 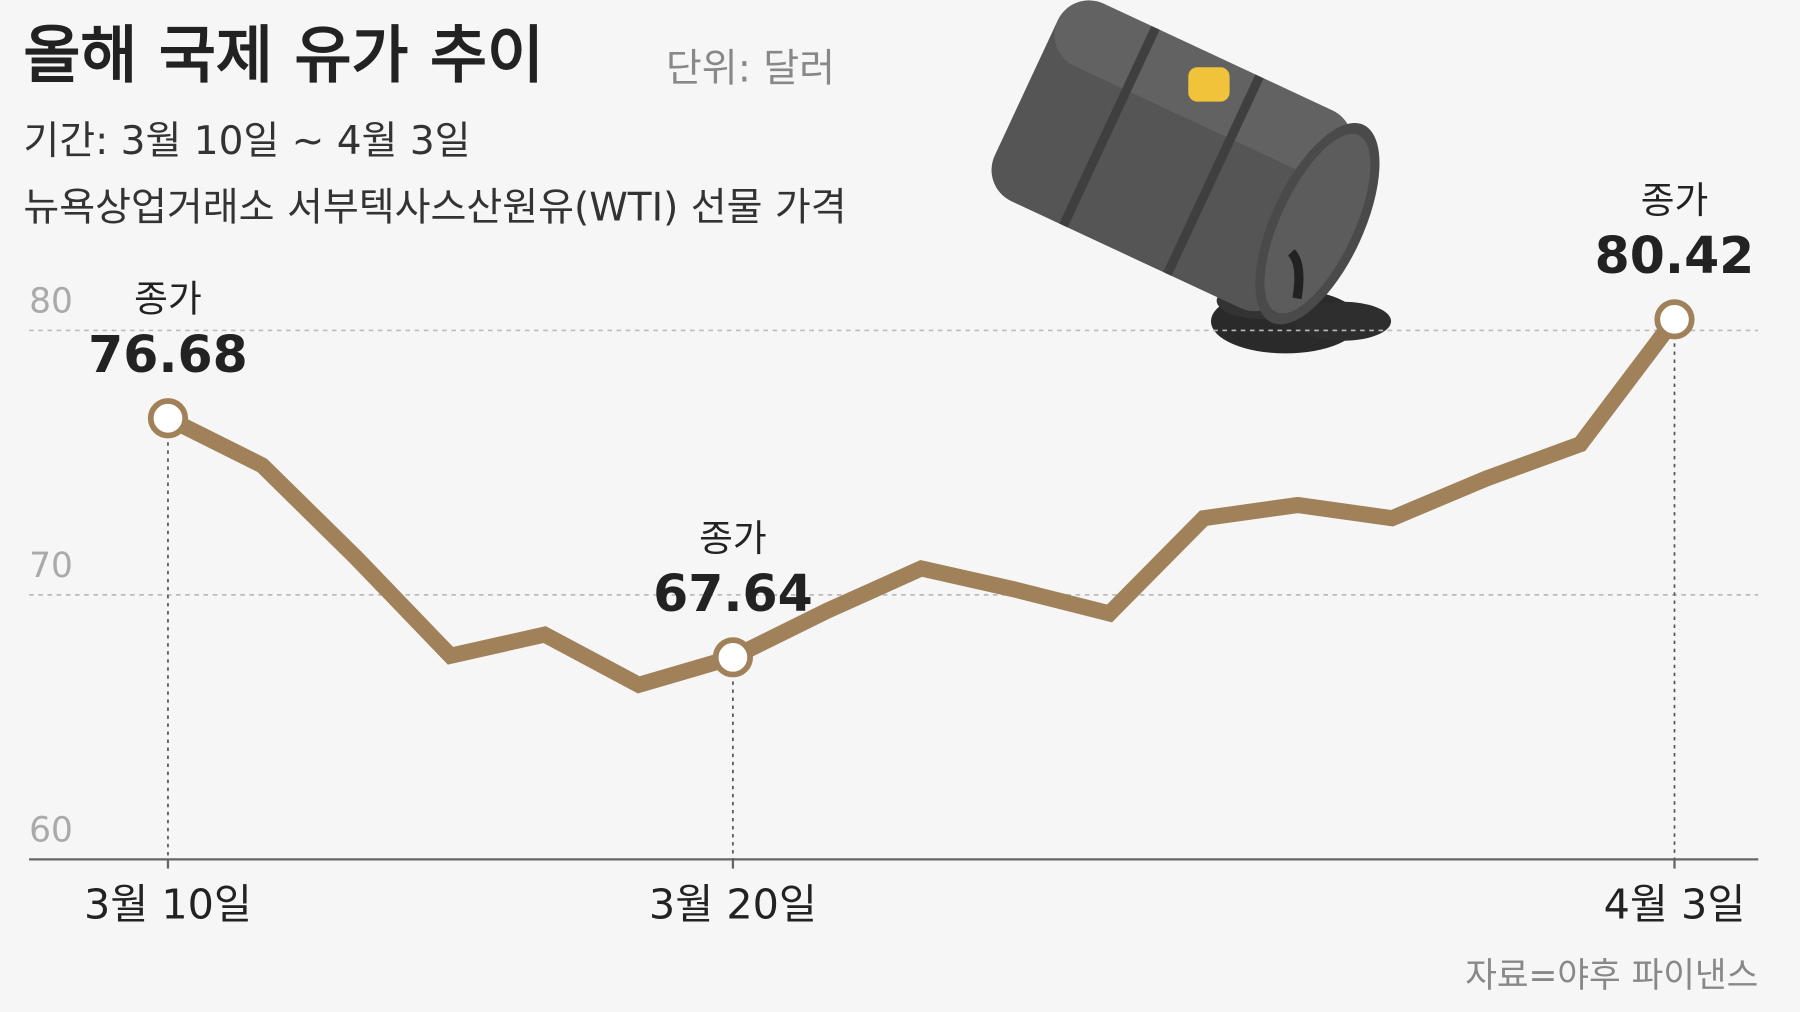 I want to click on y-tick-label: 60, so click(x=51, y=830).